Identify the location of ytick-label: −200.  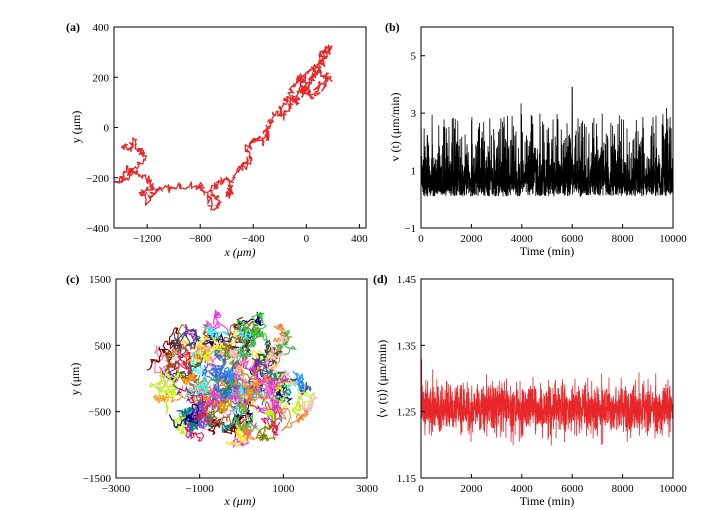
(97, 179).